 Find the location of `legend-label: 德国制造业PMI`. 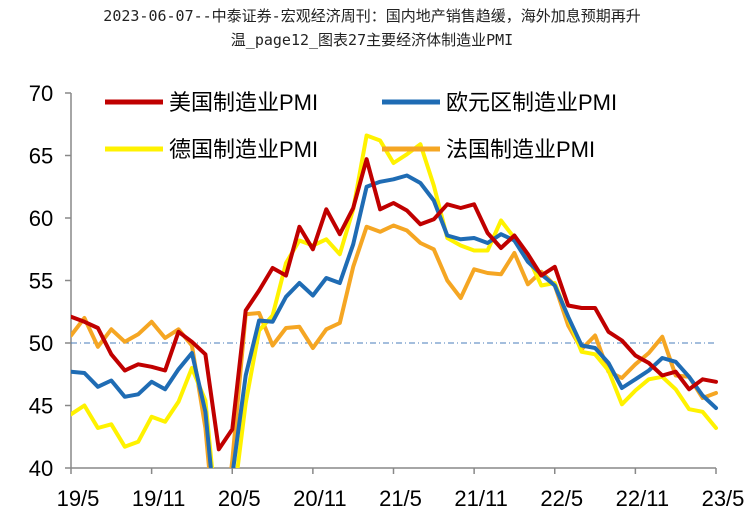

legend-label: 德国制造业PMI is located at coordinates (243, 149).